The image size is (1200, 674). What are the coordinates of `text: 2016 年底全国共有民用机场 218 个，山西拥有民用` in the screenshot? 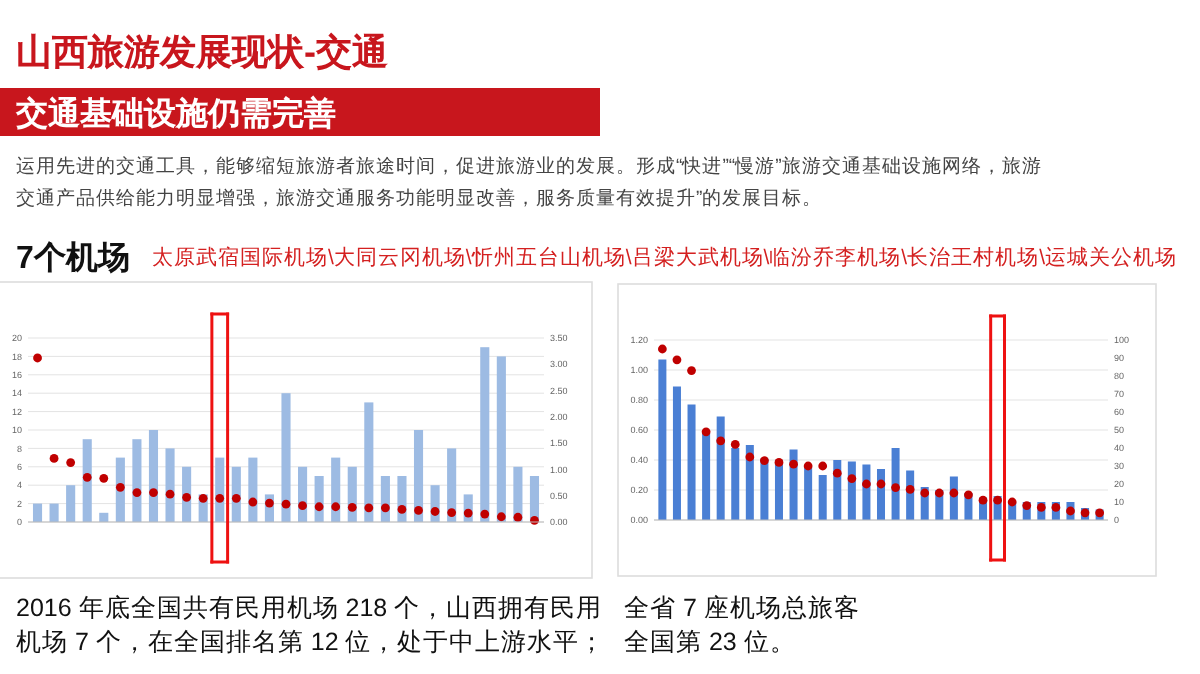 It's located at (309, 608).